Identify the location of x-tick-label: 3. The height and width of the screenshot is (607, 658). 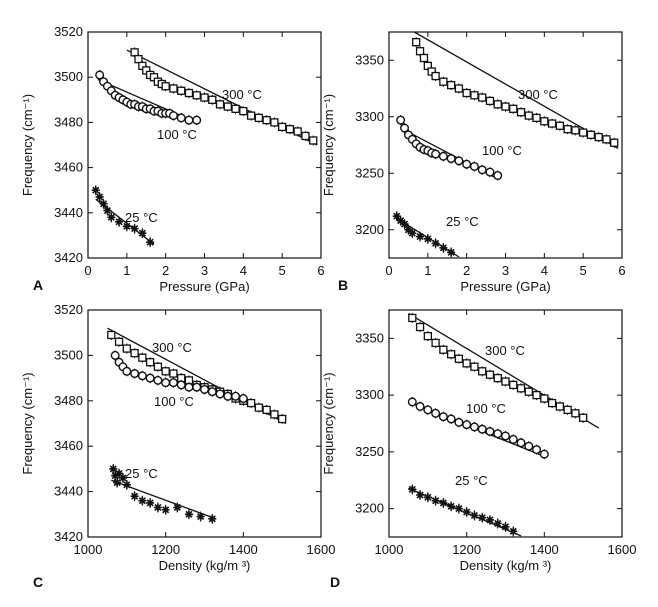
(505, 270).